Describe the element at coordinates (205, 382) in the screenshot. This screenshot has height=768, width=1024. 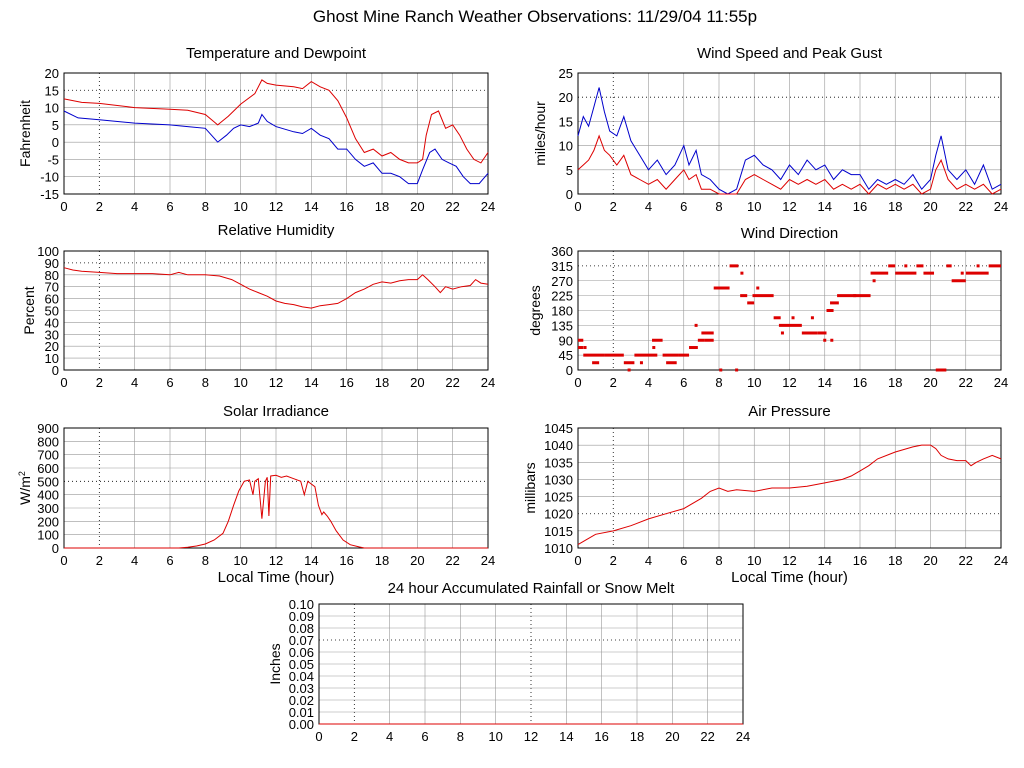
I see `rh-x-tick-label: 8` at that location.